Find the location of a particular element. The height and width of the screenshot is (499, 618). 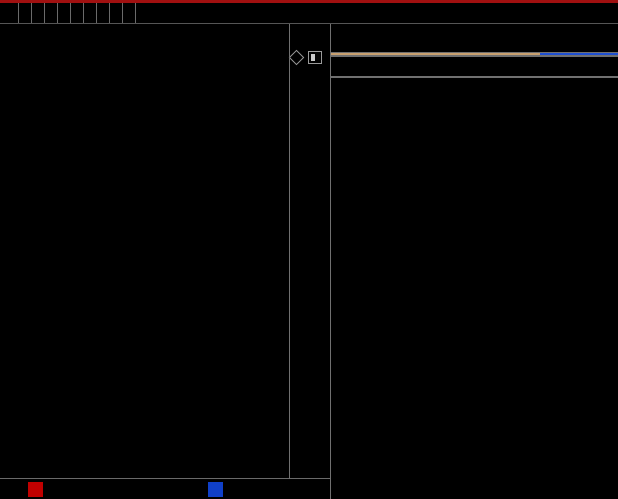

status-divider is located at coordinates (474, 56).